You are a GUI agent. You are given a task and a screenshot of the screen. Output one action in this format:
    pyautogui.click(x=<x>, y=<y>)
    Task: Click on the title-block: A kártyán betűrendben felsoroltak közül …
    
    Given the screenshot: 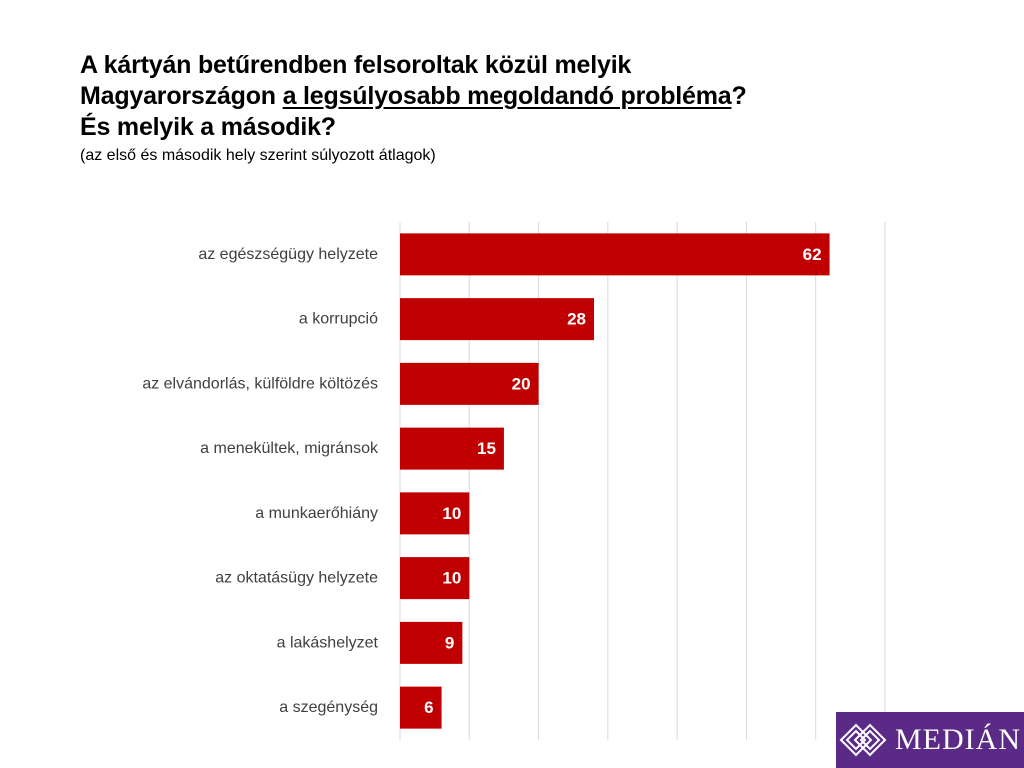 What is the action you would take?
    pyautogui.click(x=530, y=108)
    